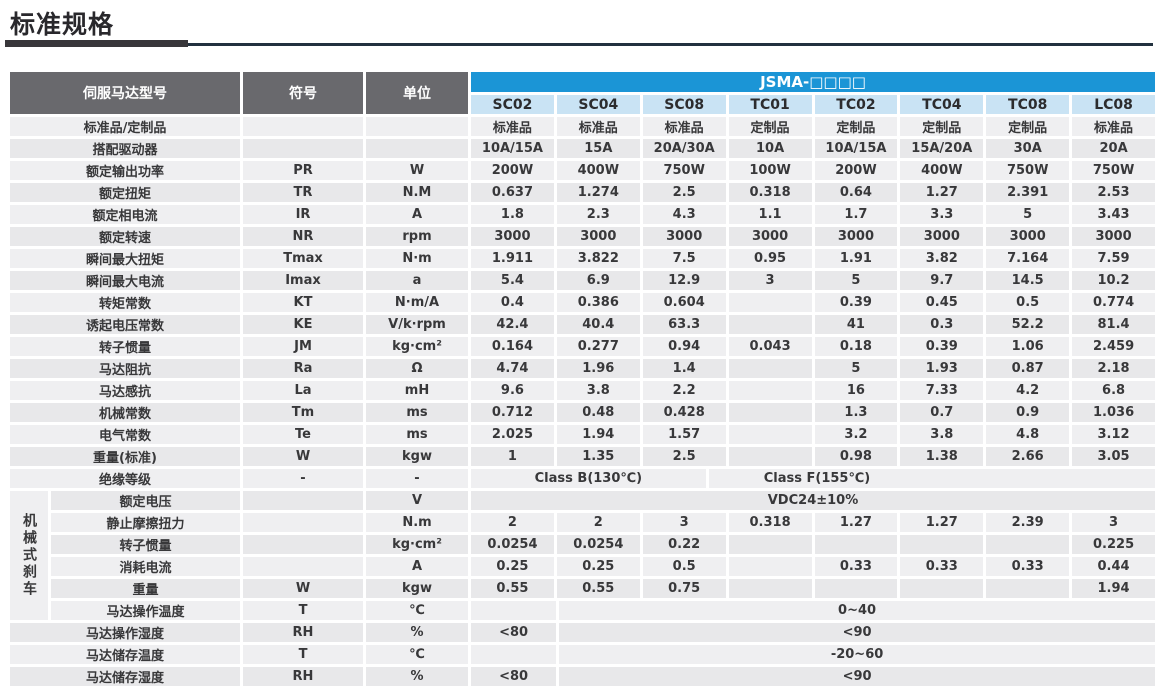  I want to click on value-cell: 0.44, so click(1113, 566).